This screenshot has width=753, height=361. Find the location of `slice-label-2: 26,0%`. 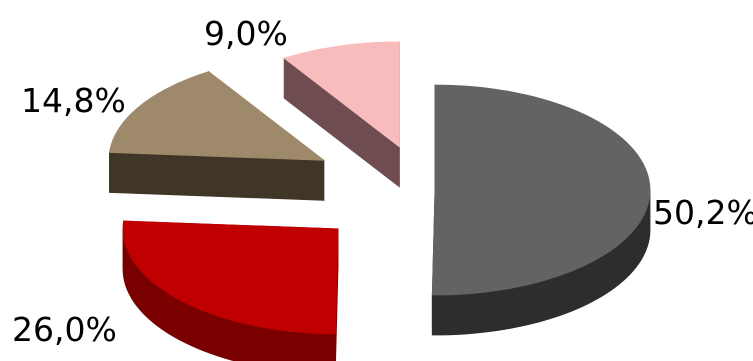

slice-label-2: 26,0% is located at coordinates (64, 329).